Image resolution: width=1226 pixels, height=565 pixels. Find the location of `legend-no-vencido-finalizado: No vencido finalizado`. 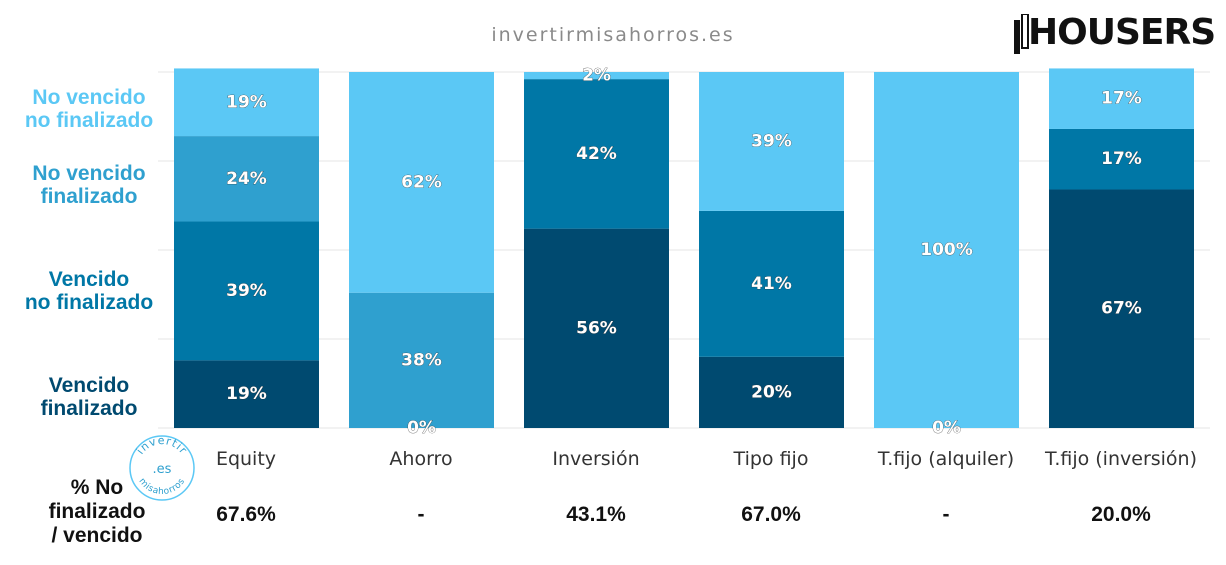

legend-no-vencido-finalizado: No vencido finalizado is located at coordinates (89, 185).